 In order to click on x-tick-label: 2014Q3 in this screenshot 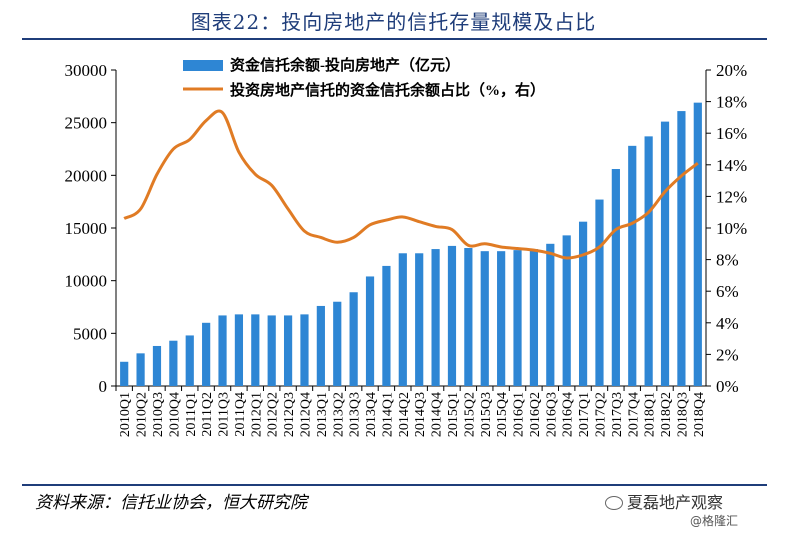, I will do `click(420, 414)`.